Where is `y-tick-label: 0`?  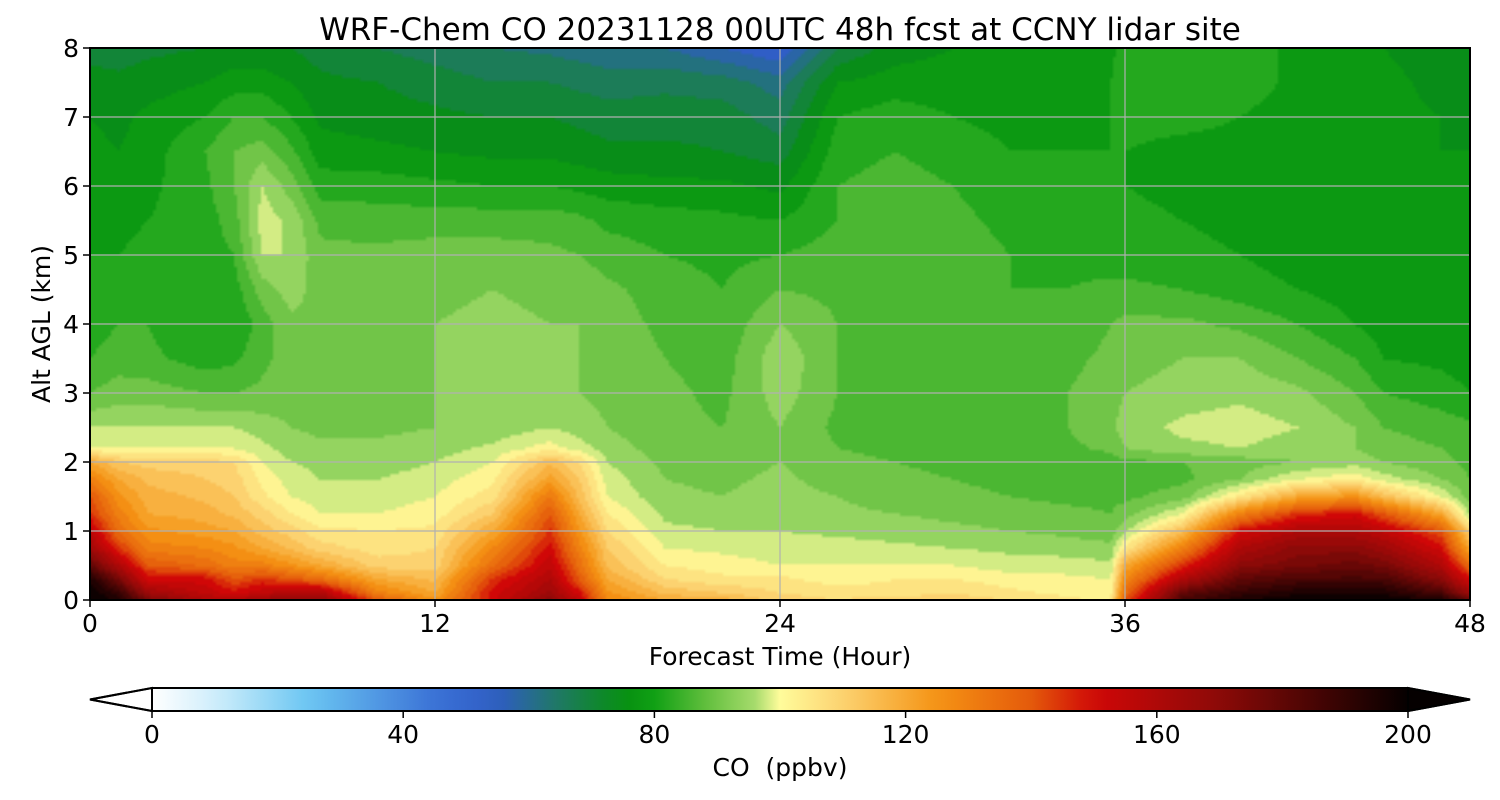
y-tick-label: 0 is located at coordinates (71, 600).